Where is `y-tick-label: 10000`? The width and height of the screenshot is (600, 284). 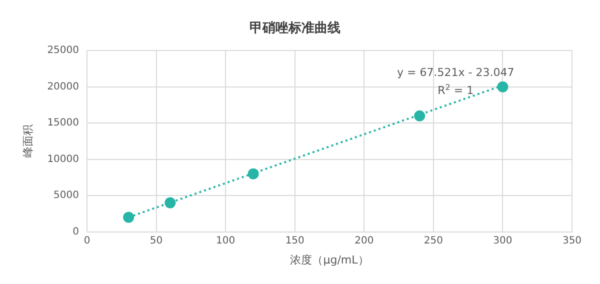 y-tick-label: 10000 is located at coordinates (63, 159).